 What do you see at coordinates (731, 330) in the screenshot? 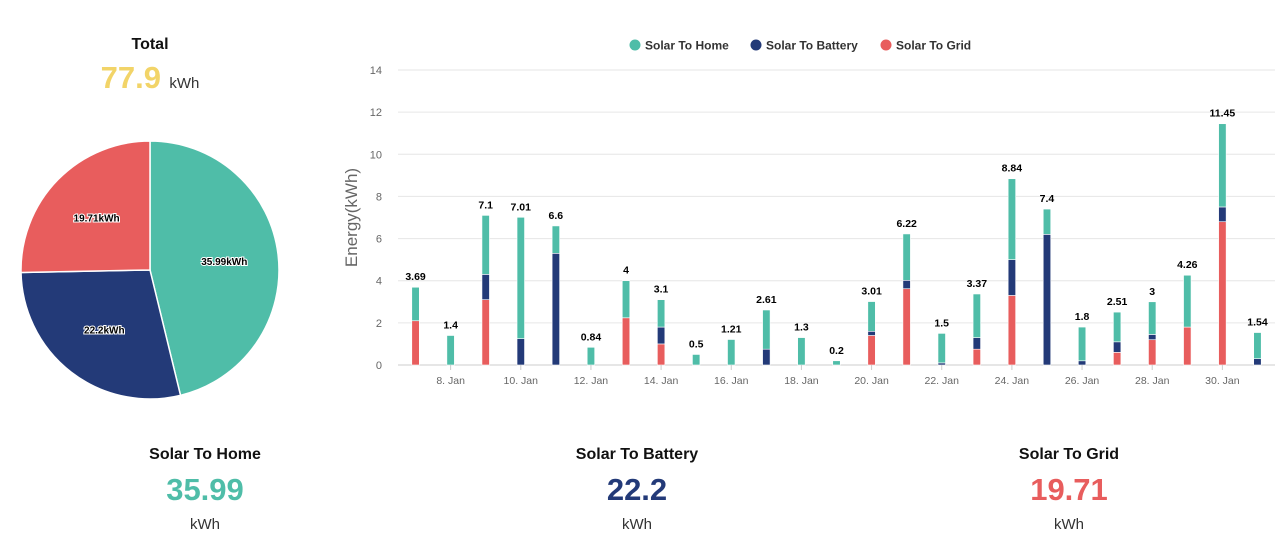
I see `bar-total-label: 1.21` at bounding box center [731, 330].